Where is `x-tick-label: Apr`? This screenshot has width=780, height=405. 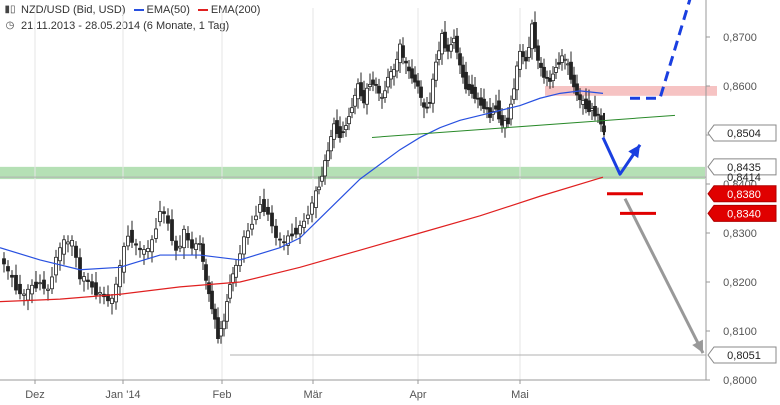
x-tick-label: Apr is located at coordinates (417, 395).